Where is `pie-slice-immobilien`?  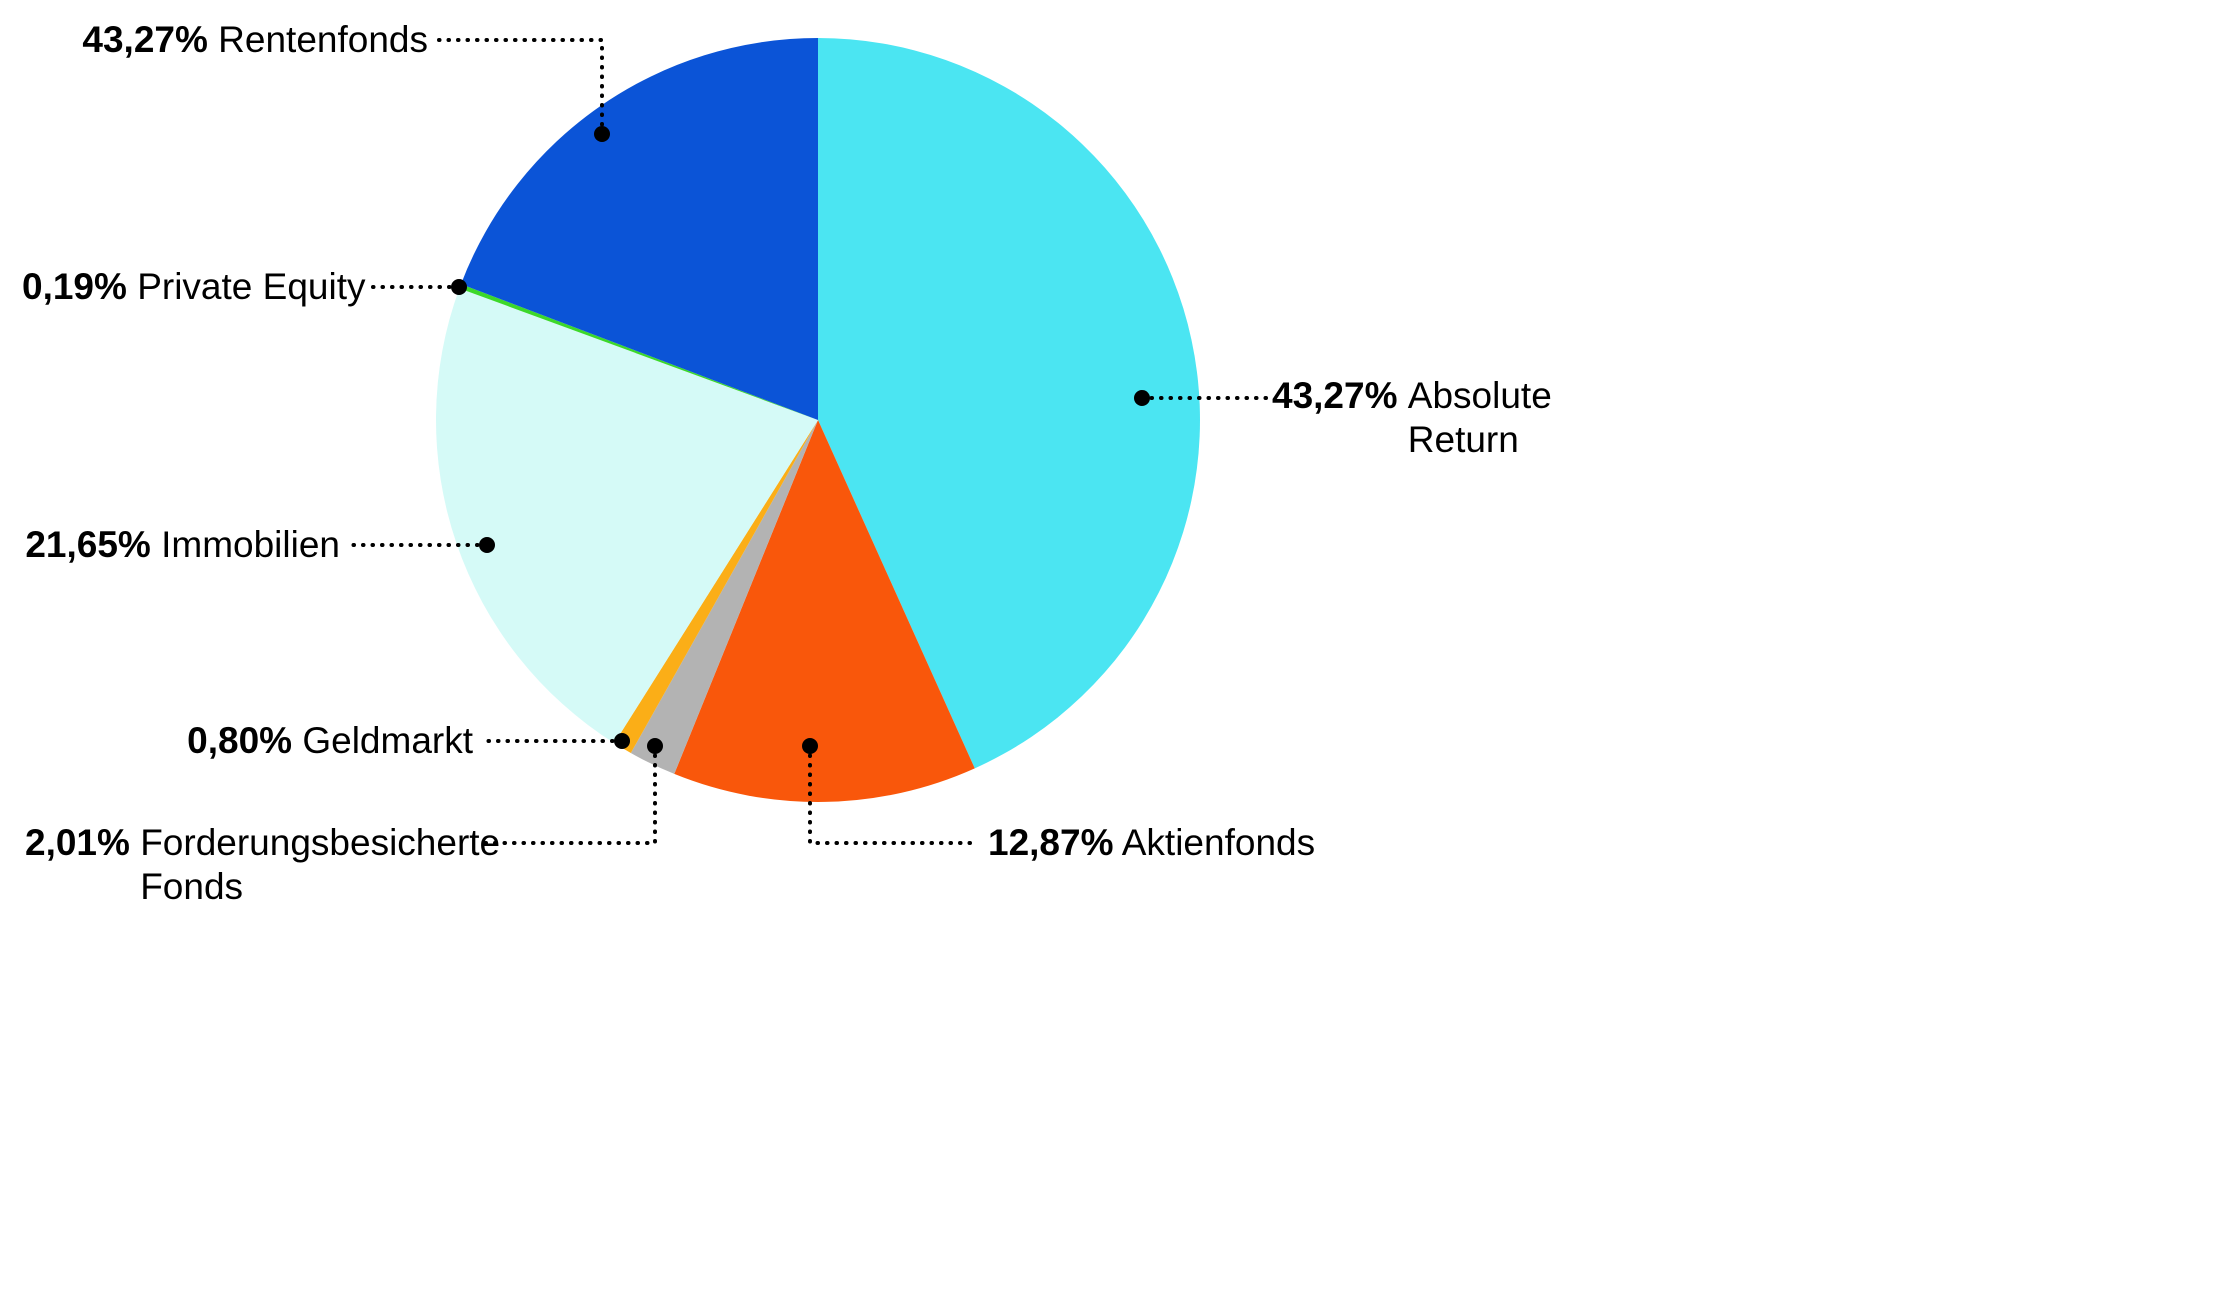
pie-slice-immobilien is located at coordinates (626, 516).